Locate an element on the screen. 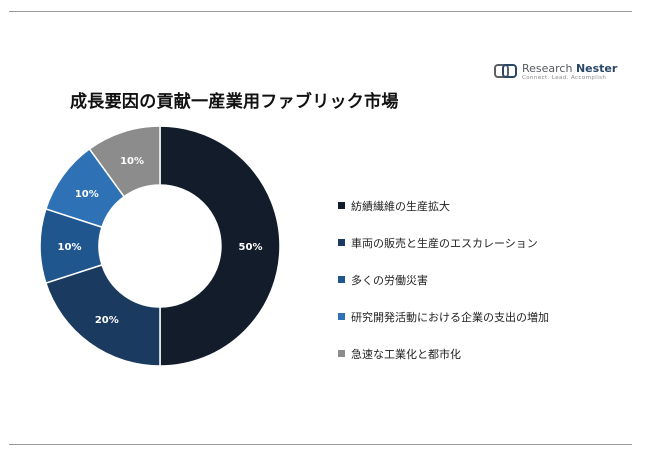 The width and height of the screenshot is (658, 459). logo-icon is located at coordinates (505, 71).